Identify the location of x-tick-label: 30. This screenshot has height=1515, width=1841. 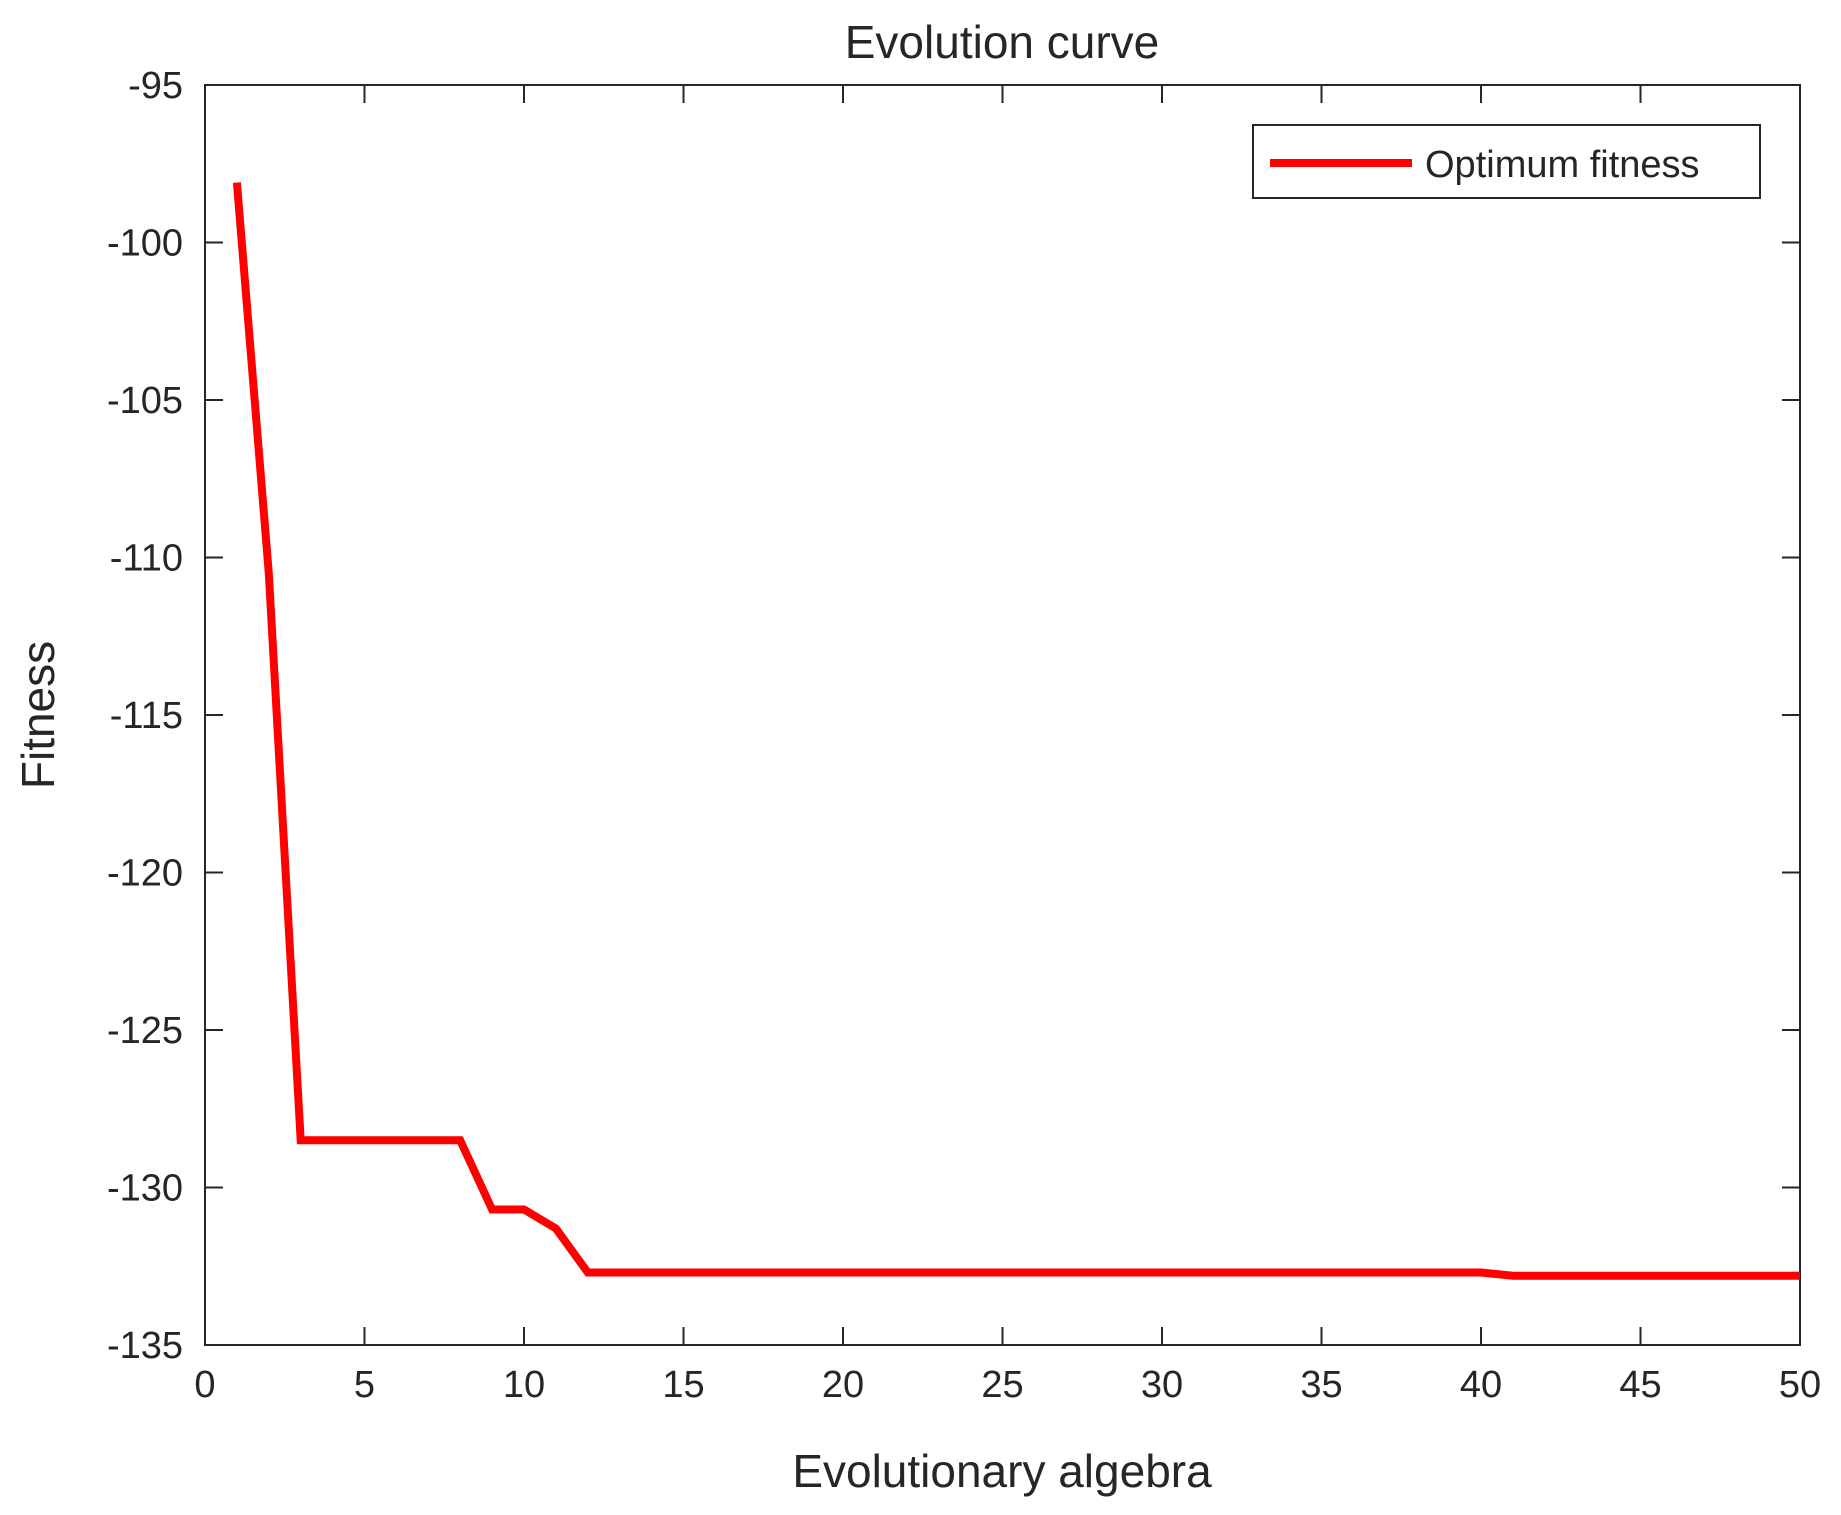
(1162, 1385).